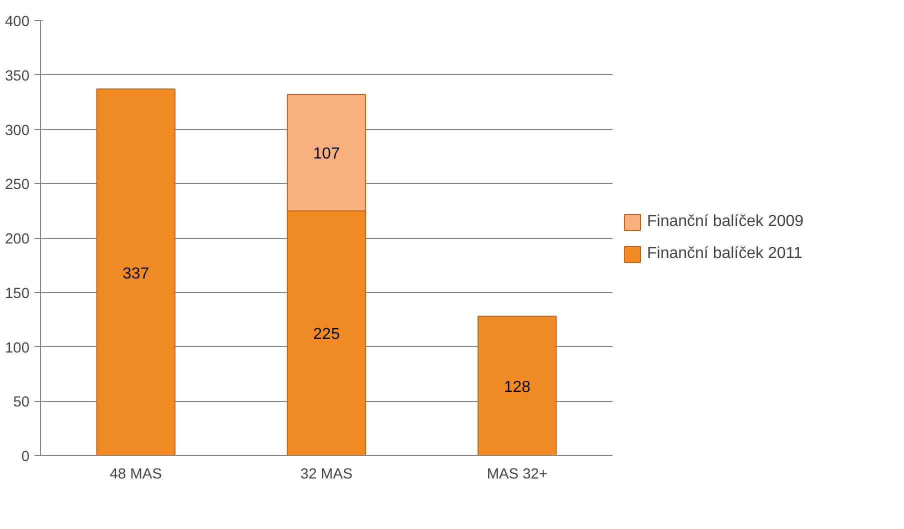 The height and width of the screenshot is (529, 904). I want to click on y-tick-label: 150, so click(17, 294).